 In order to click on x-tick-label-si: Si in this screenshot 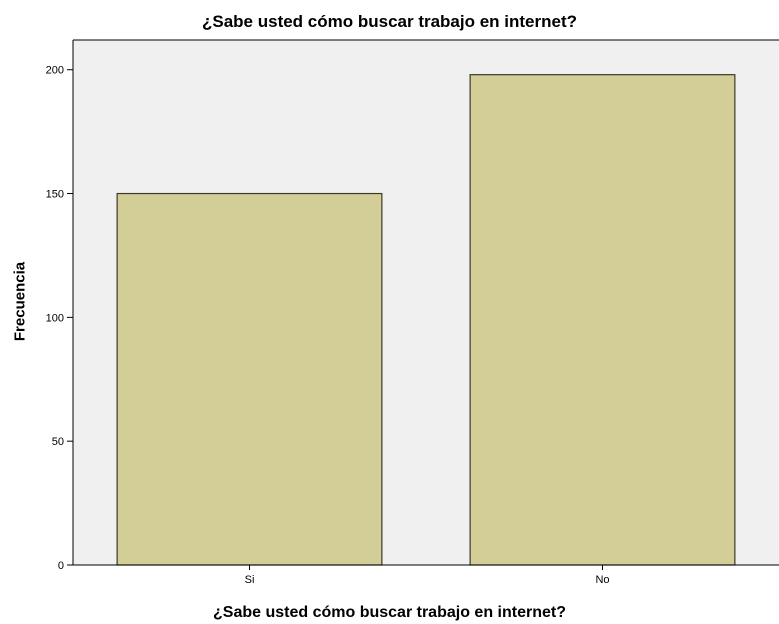, I will do `click(250, 580)`.